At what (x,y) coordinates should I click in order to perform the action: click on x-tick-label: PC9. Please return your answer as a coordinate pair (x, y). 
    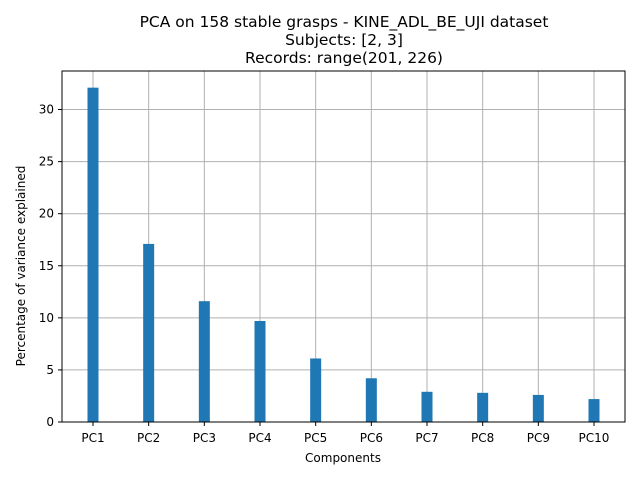
    Looking at the image, I should click on (538, 438).